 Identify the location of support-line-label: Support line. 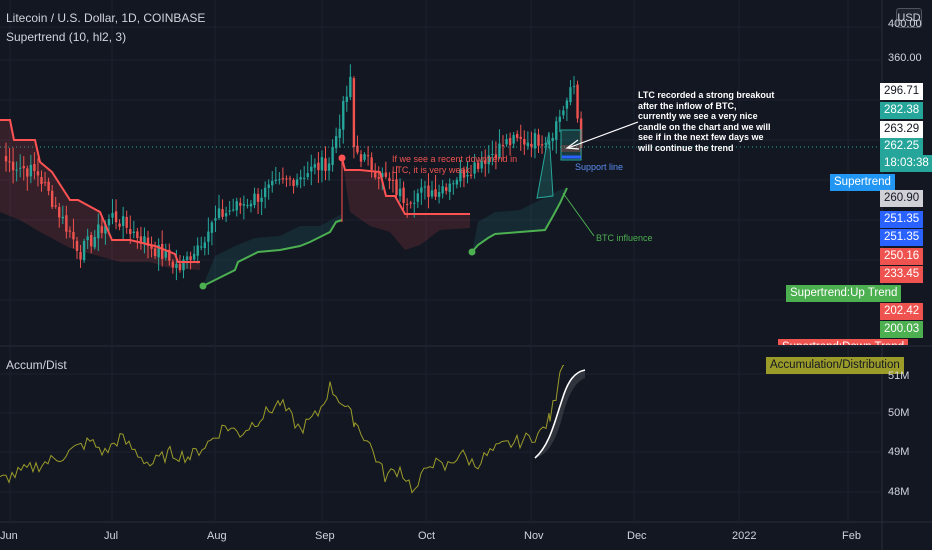
(599, 167).